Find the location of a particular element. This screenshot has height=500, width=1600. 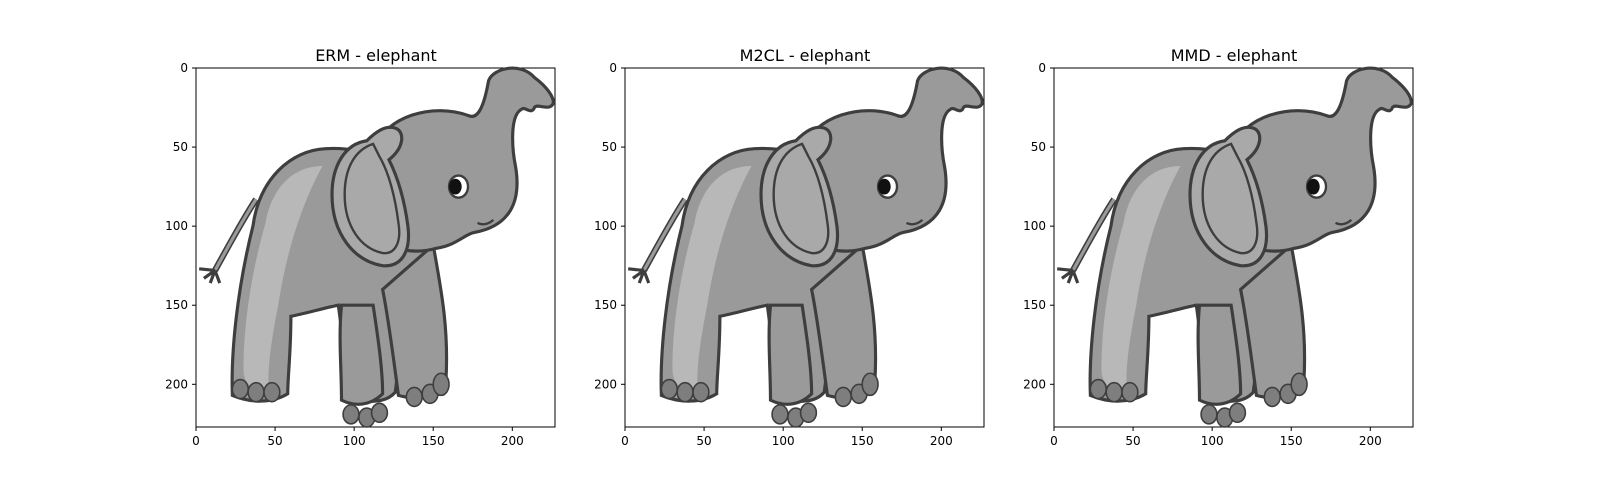

panel-title: MMD - elephant is located at coordinates (1234, 55).